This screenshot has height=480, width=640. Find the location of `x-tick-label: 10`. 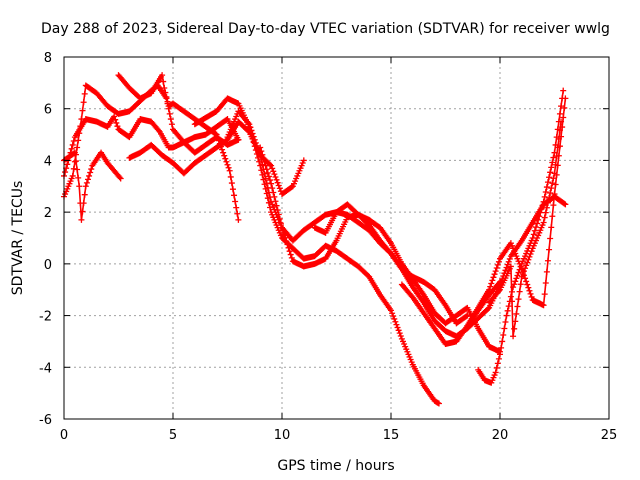

x-tick-label: 10 is located at coordinates (282, 435).